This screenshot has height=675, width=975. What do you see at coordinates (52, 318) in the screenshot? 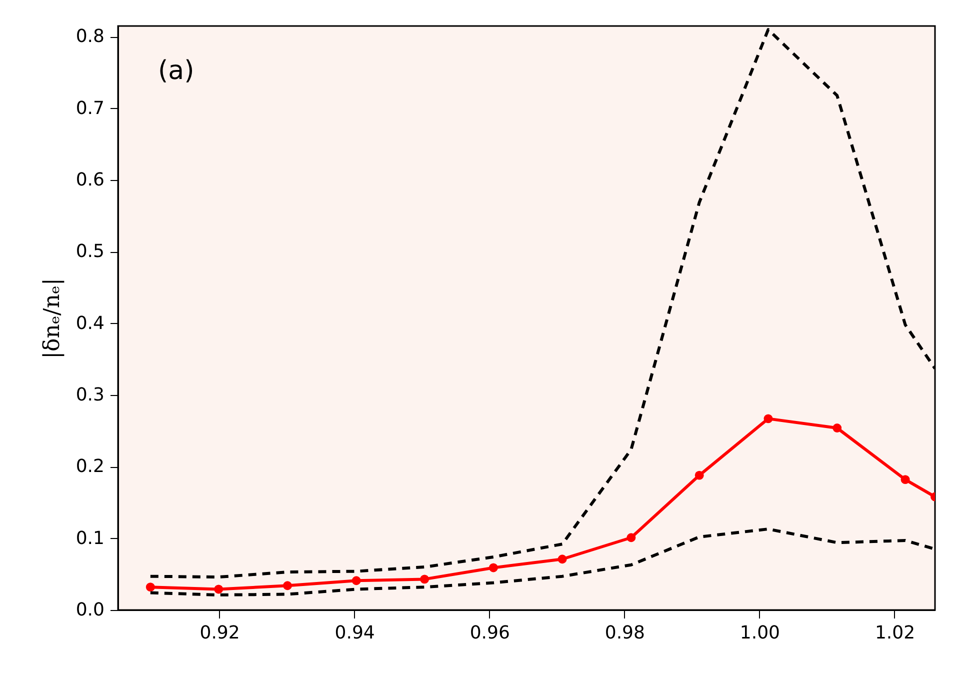
I see `y-axis-title: |δnₑ/nₑ|` at bounding box center [52, 318].